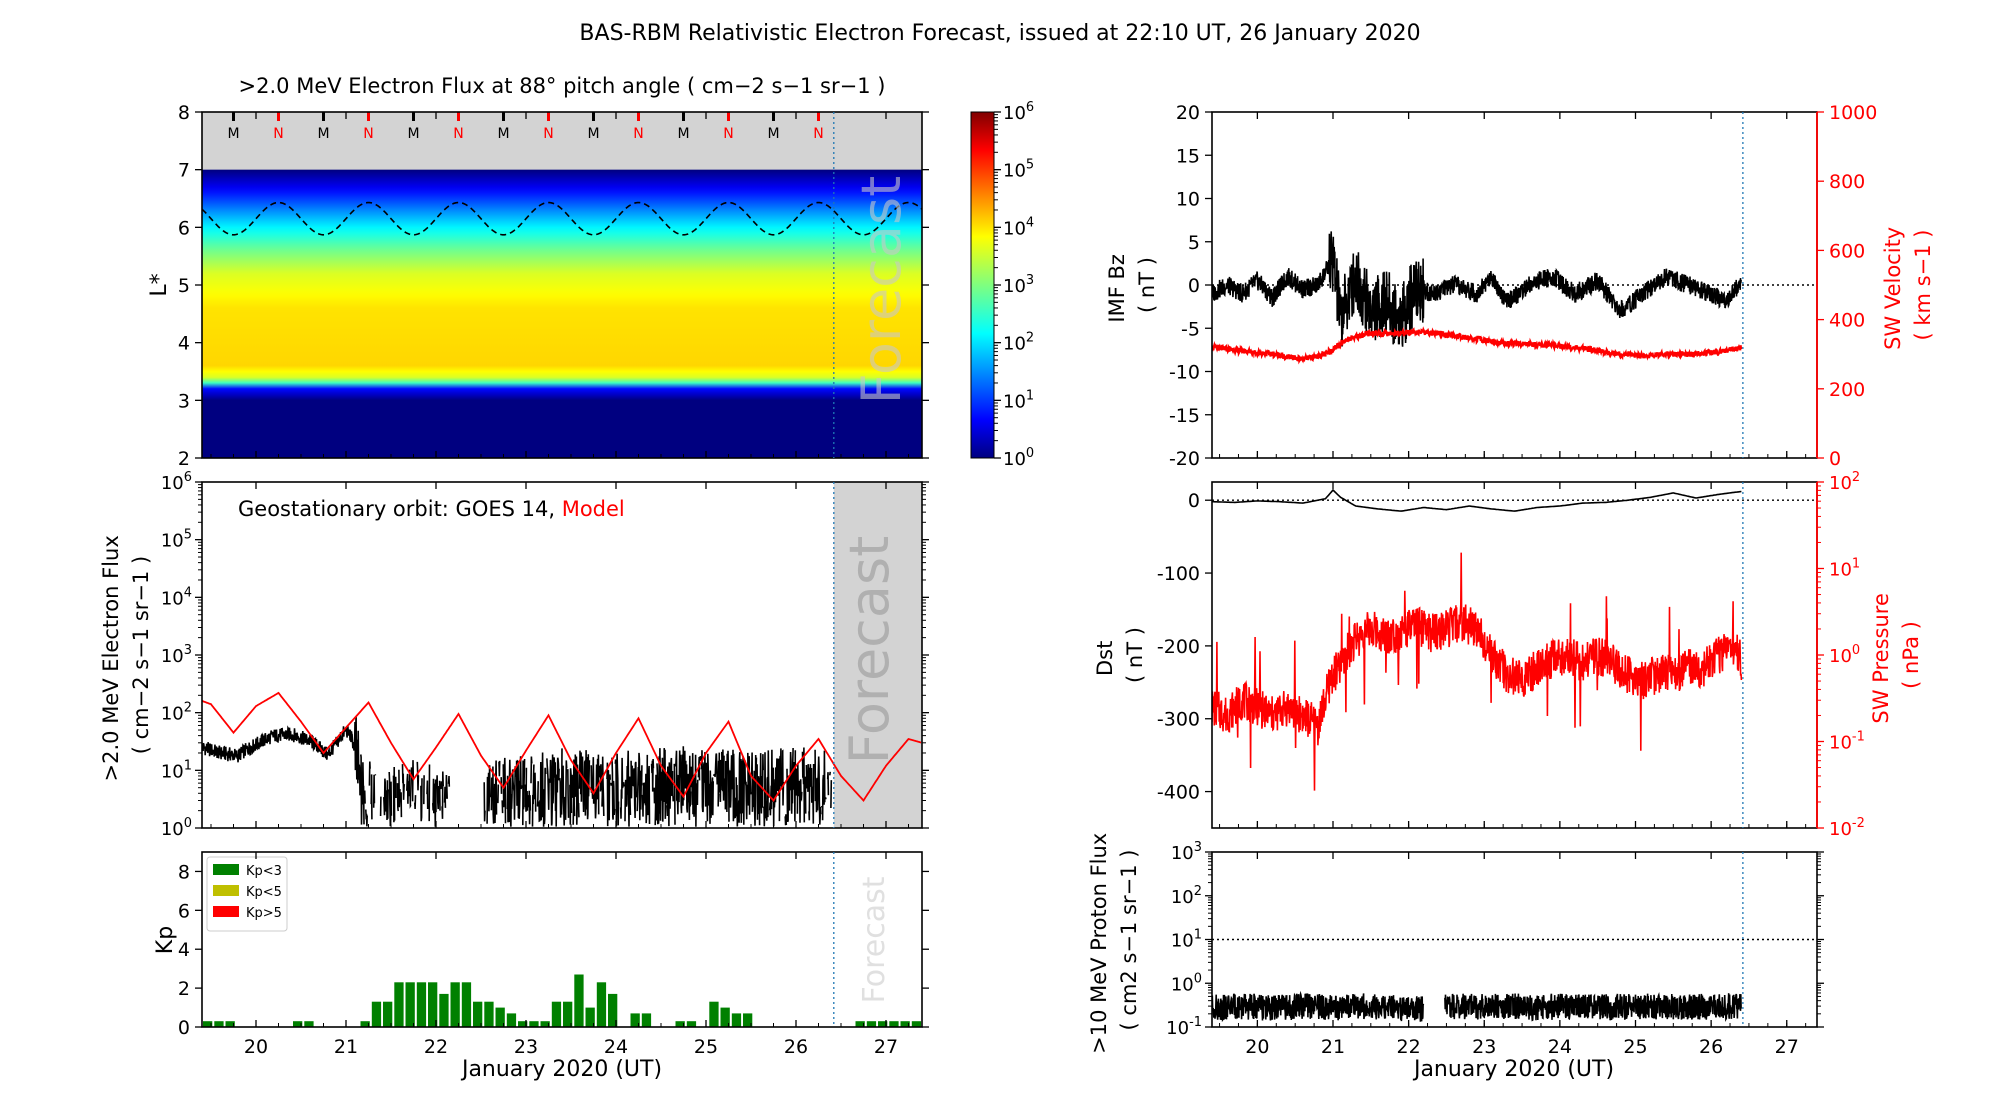 The height and width of the screenshot is (1104, 2000). Describe the element at coordinates (1018, 170) in the screenshot. I see `colorbar-tick-label: 10⁵` at that location.